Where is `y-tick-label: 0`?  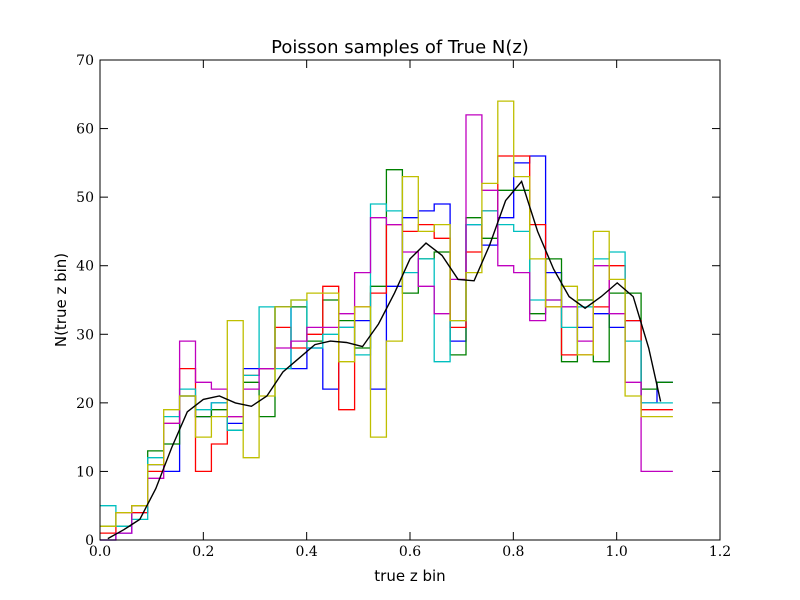
y-tick-label: 0 is located at coordinates (89, 541).